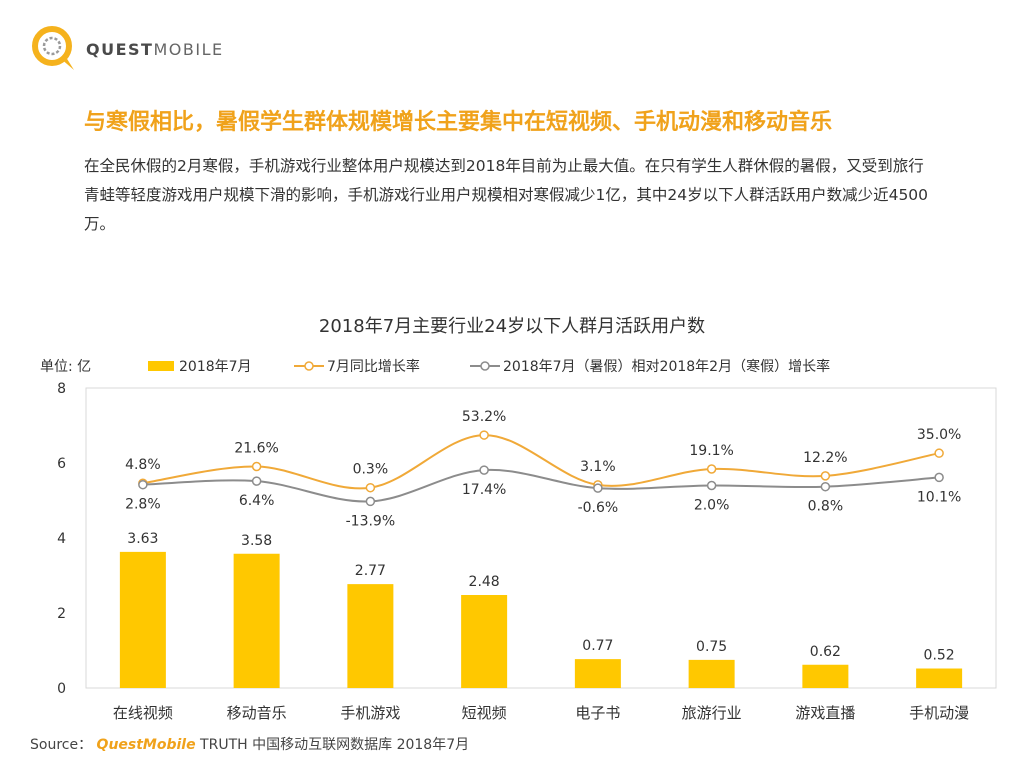 The height and width of the screenshot is (768, 1024). What do you see at coordinates (61, 745) in the screenshot?
I see `source-label: Source：` at bounding box center [61, 745].